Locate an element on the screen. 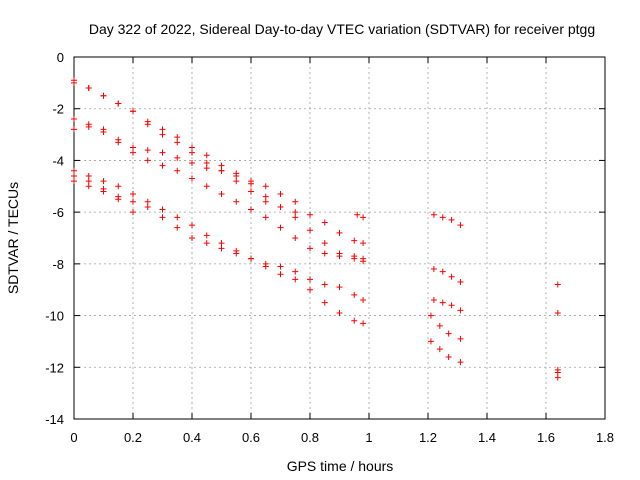  x-tick-label: 0.4 is located at coordinates (192, 437).